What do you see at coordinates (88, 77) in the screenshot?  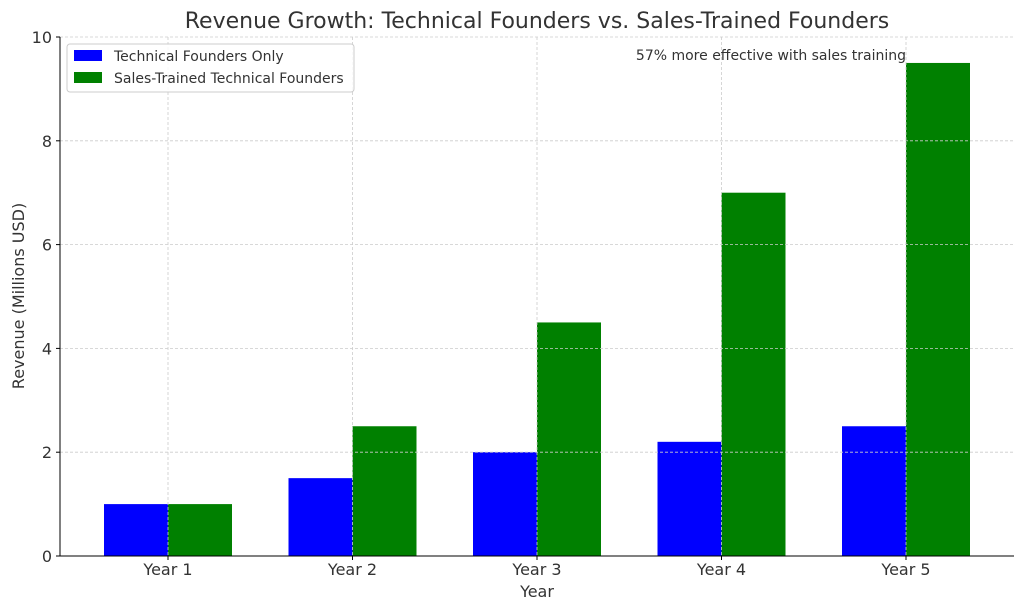 I see `legend-swatch-sales-trained` at bounding box center [88, 77].